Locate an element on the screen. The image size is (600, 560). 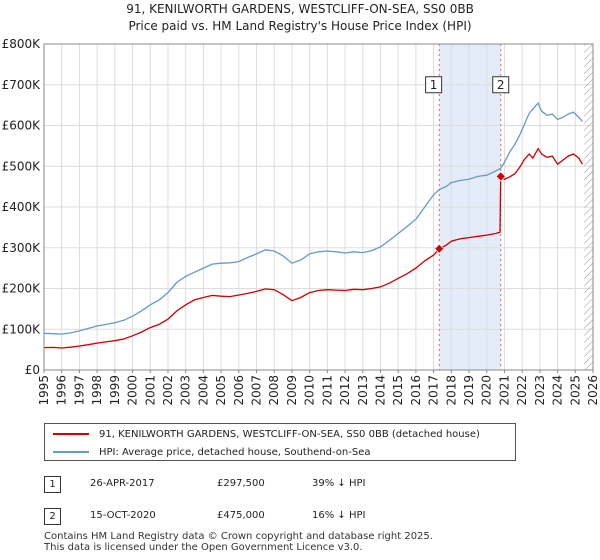
transaction-row: 2 15-OCT-2020 £475,000 16% ↓ HPI is located at coordinates (264, 524).